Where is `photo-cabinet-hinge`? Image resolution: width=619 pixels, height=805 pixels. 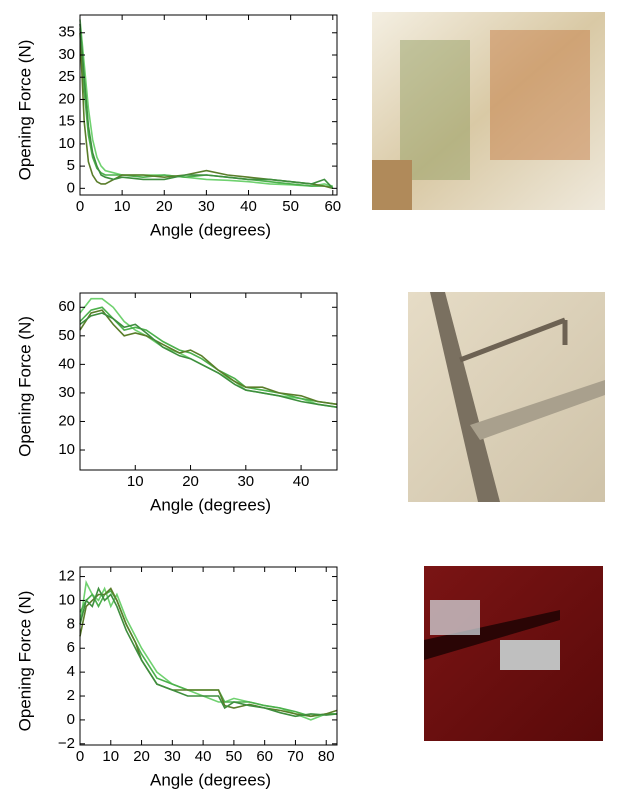 photo-cabinet-hinge is located at coordinates (513, 653).